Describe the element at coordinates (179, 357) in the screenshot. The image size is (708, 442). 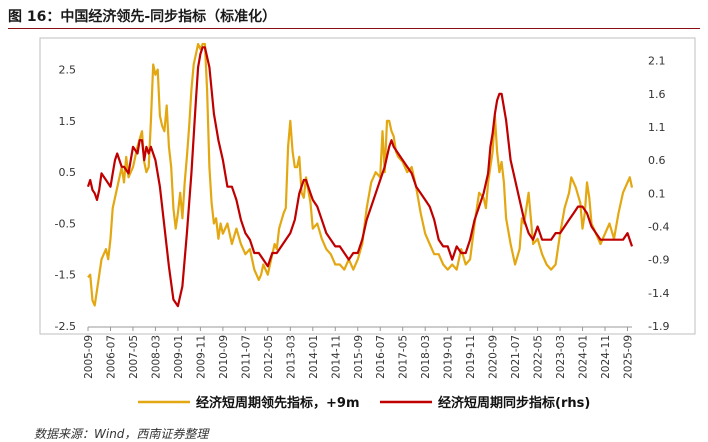
I see `x-tick-label: 2009-01` at that location.